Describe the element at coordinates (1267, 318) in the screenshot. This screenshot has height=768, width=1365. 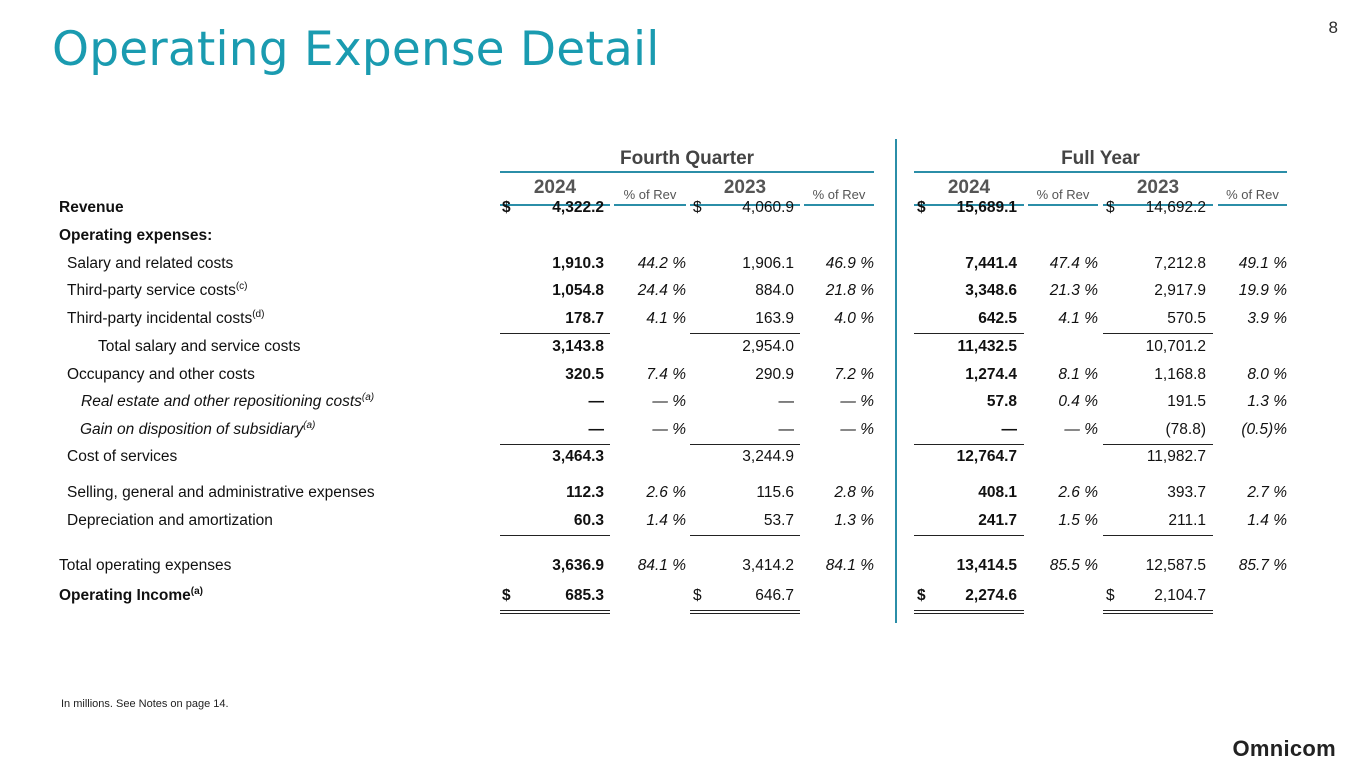
I see `pct-of-rev-cell: 3.9 %` at that location.